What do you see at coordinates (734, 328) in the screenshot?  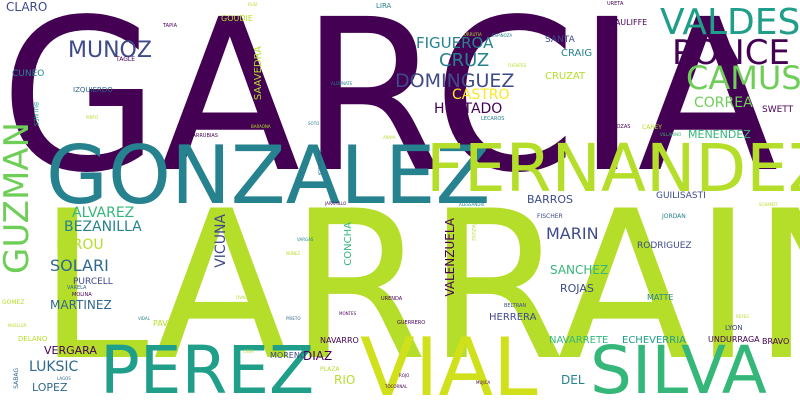 I see `cloud-word: LYON` at bounding box center [734, 328].